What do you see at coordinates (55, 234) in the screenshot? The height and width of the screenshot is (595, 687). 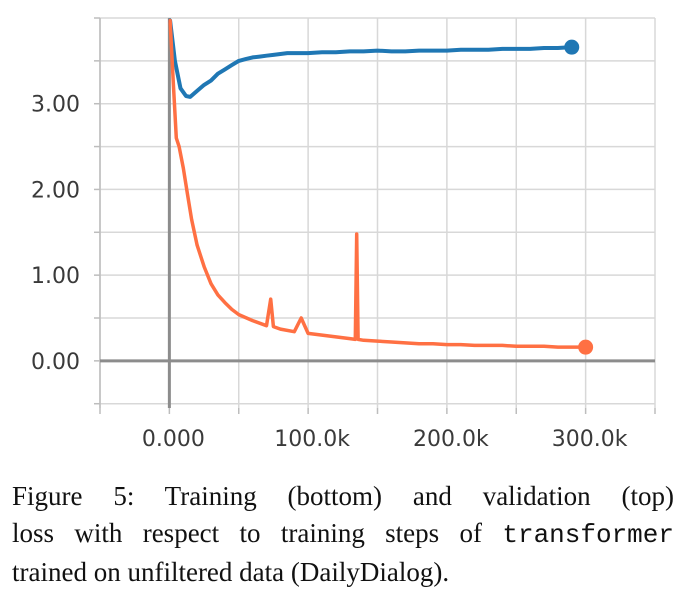 I see `y-ticks: 0.00 1.00 2.00 3.00` at bounding box center [55, 234].